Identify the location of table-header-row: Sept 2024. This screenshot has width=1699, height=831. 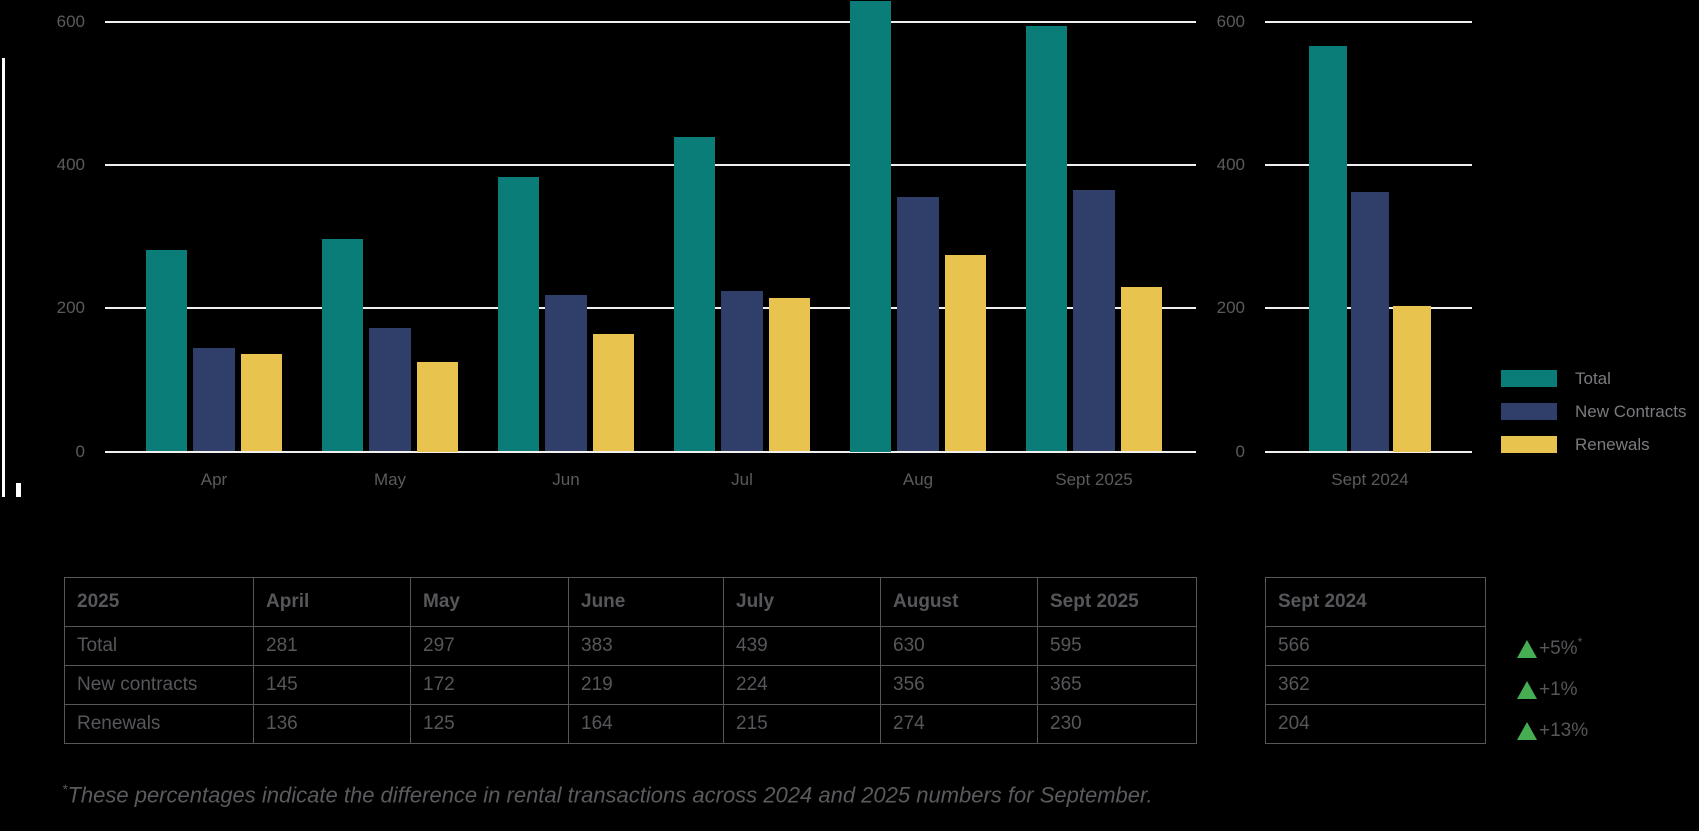
(1375, 602).